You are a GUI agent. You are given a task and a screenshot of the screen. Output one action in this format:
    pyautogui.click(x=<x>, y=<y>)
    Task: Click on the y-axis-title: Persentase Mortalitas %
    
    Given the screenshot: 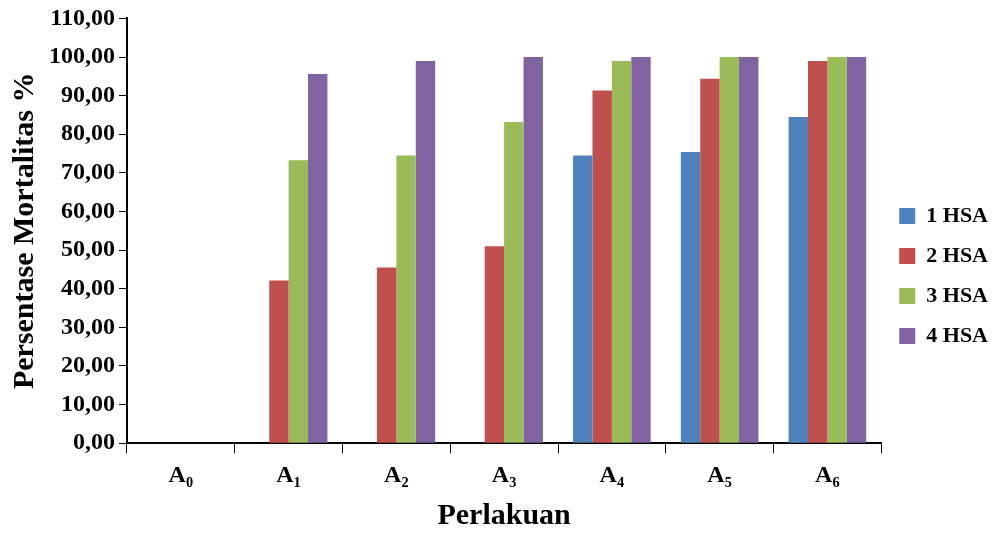 What is the action you would take?
    pyautogui.click(x=22, y=231)
    